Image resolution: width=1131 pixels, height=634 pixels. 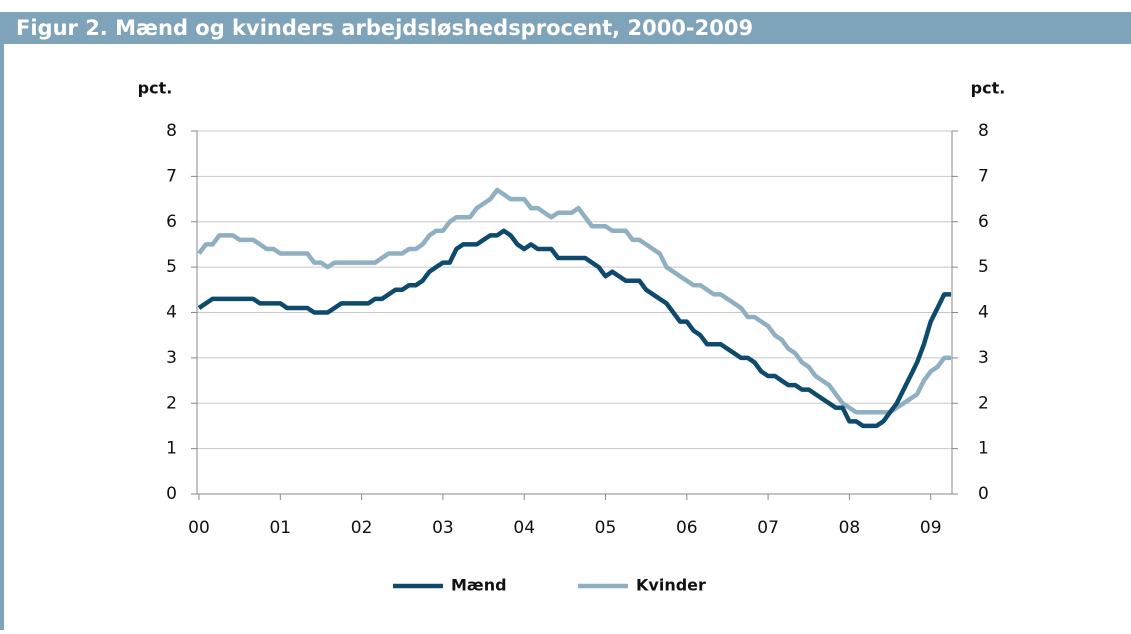 What do you see at coordinates (171, 267) in the screenshot?
I see `y-tick-label: 5` at bounding box center [171, 267].